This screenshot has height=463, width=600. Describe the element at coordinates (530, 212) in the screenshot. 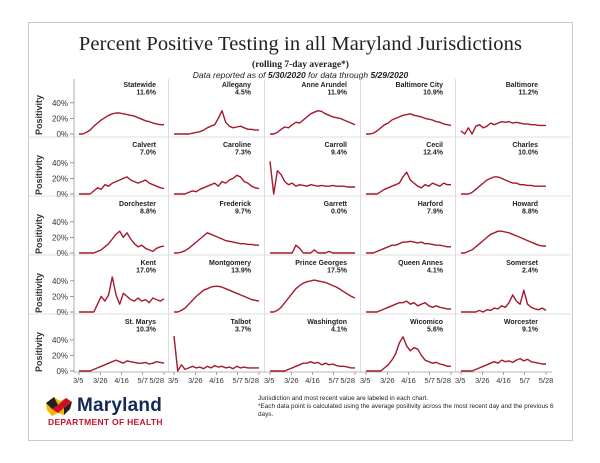

I see `panel-last-value: 8.8%` at that location.